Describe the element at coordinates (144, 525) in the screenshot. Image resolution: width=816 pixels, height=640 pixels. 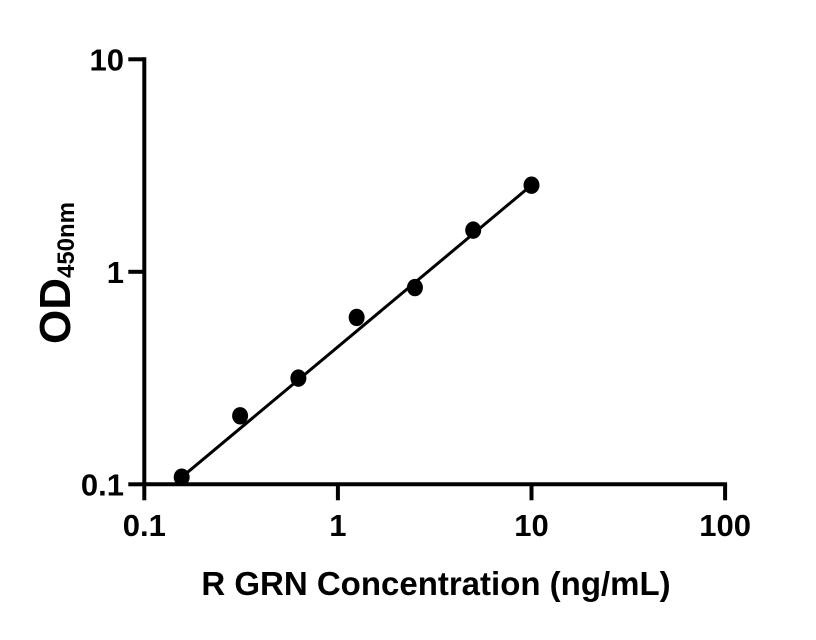
I see `x-tick-label: 0.1` at that location.